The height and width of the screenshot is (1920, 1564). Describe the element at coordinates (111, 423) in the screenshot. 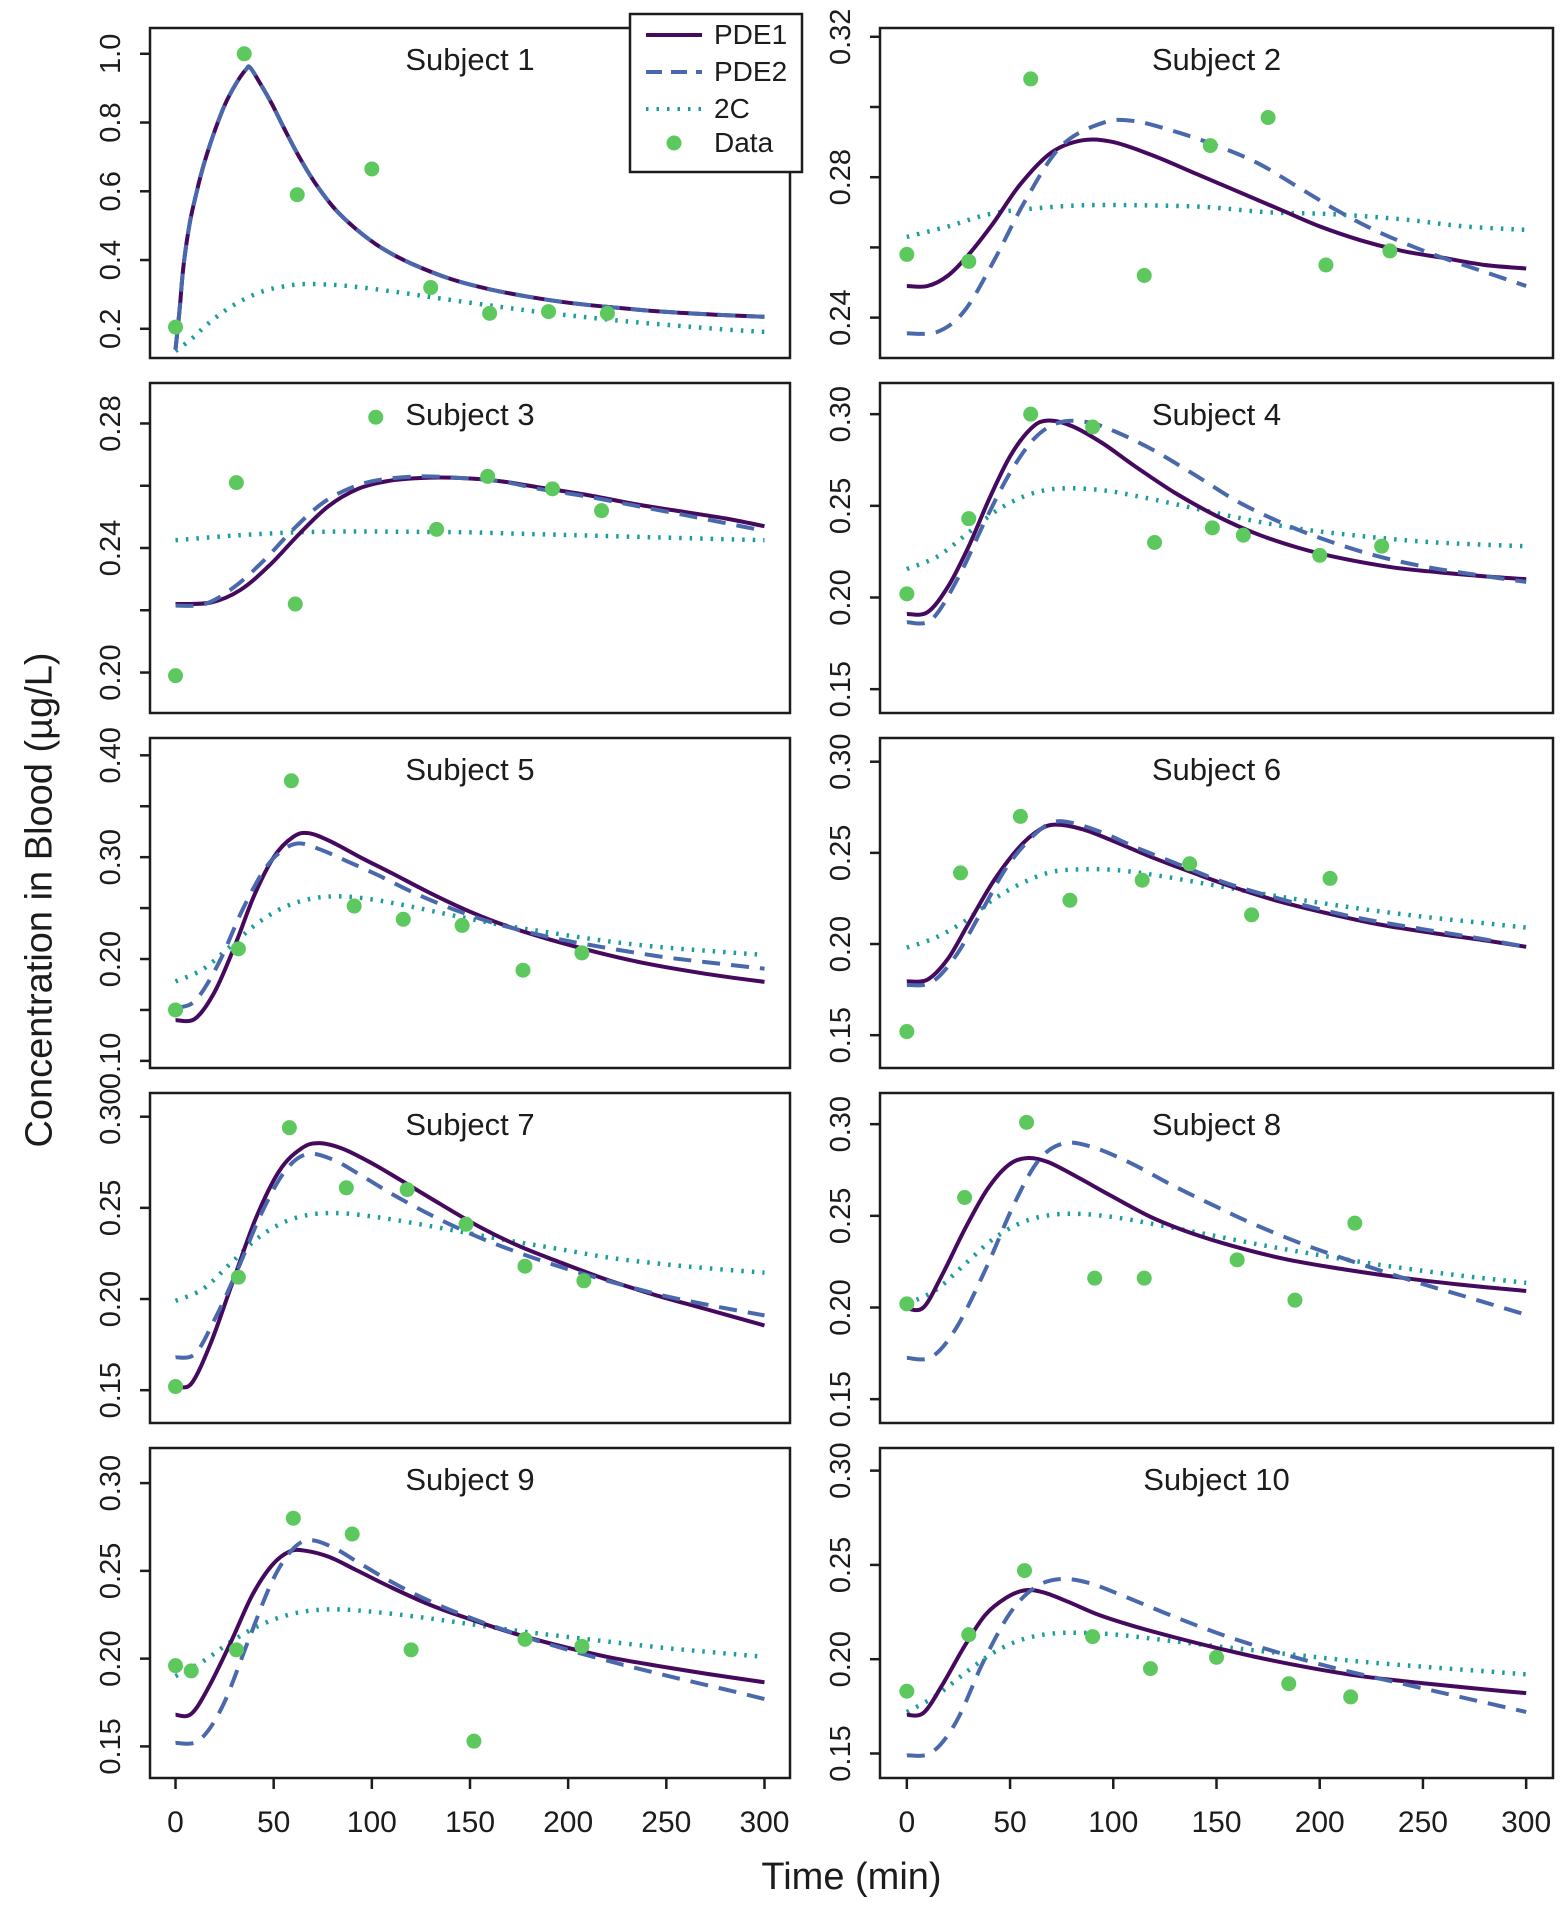

I see `y-tick-label: 0.28` at that location.